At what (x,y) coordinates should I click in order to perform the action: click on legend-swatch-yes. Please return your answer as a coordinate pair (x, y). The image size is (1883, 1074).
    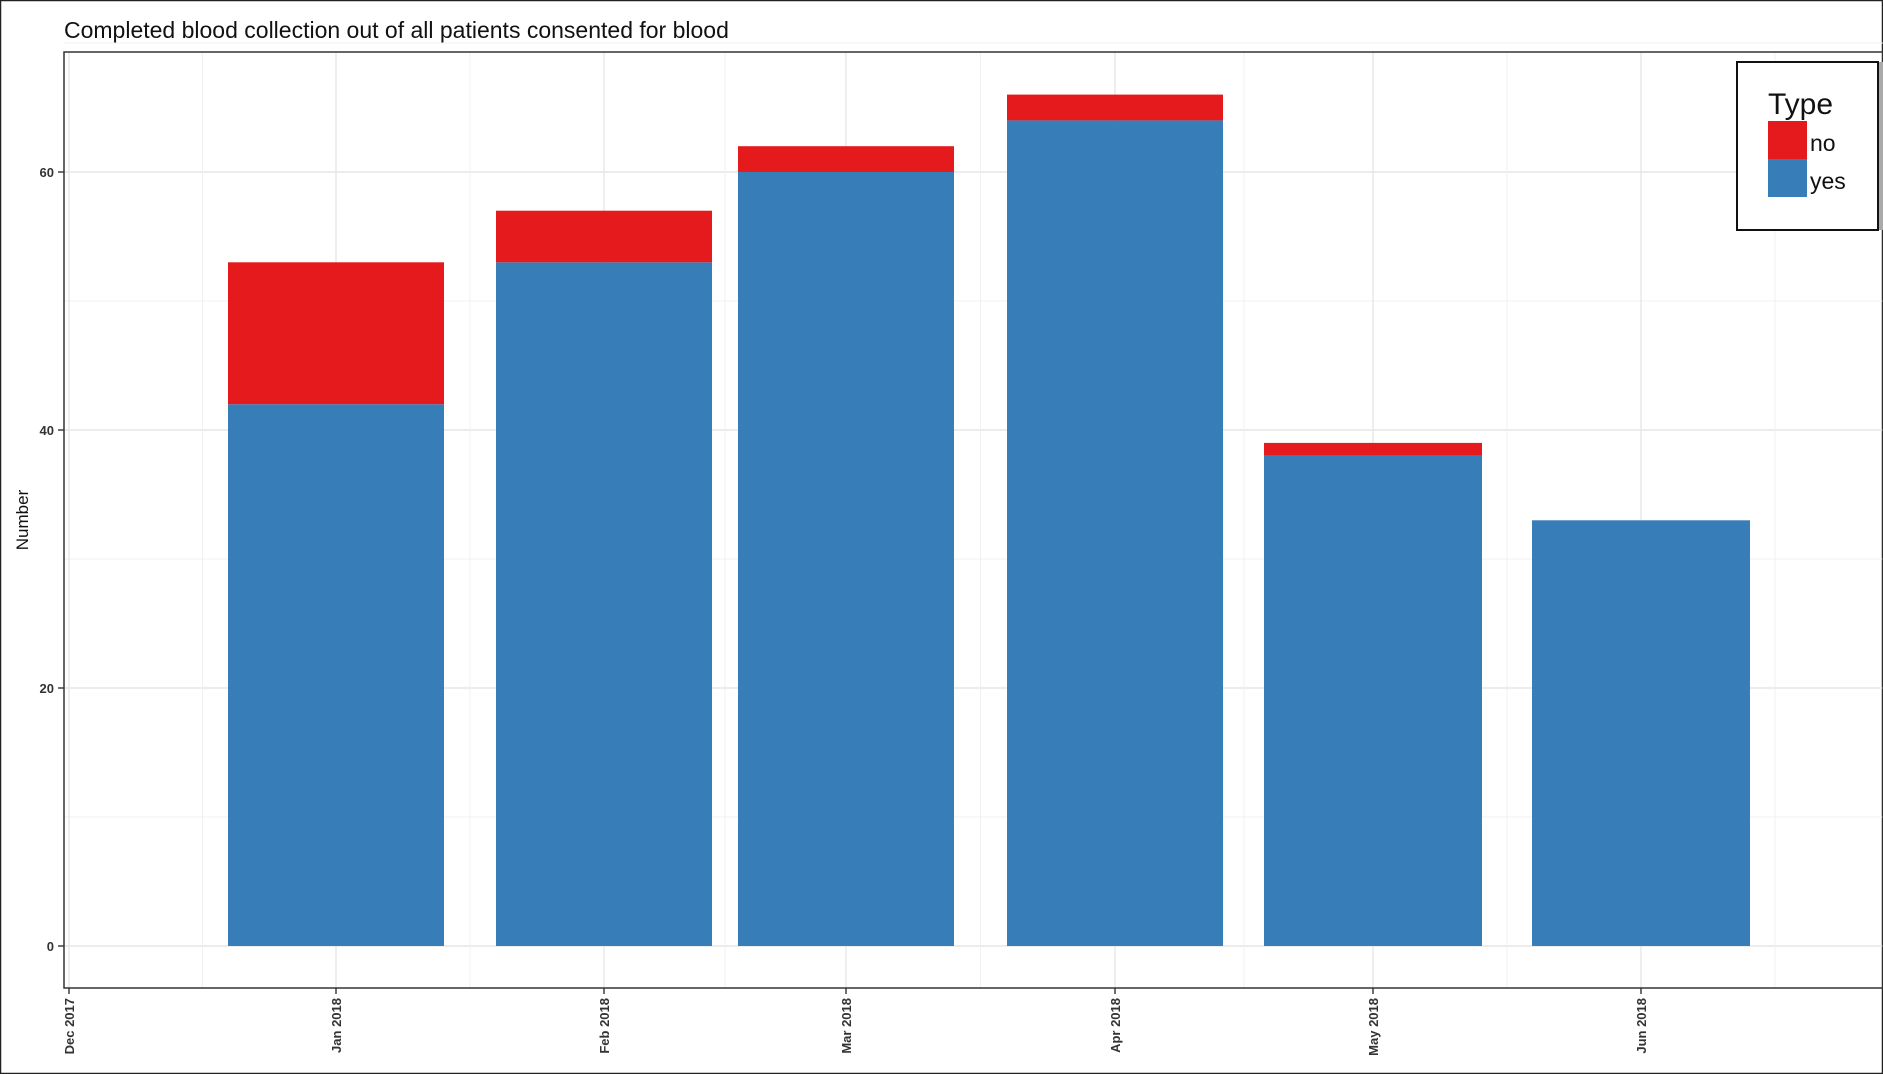
    Looking at the image, I should click on (1787, 178).